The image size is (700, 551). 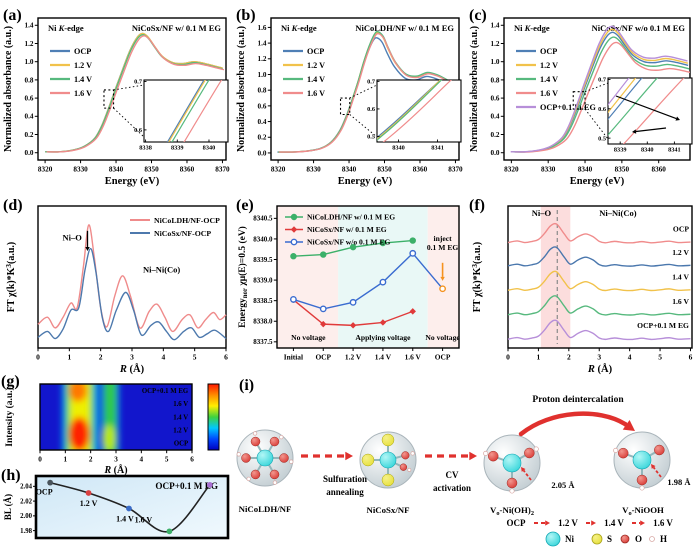 I want to click on svg-text: 2.02, so click(x=26, y=501).